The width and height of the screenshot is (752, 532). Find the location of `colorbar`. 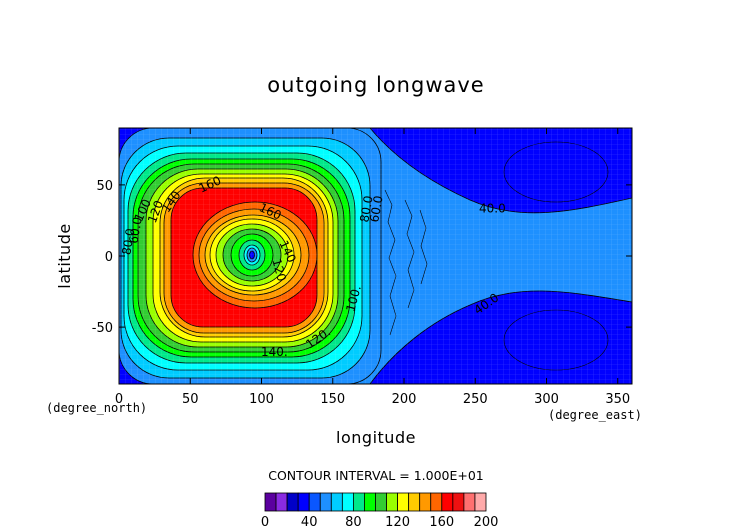

colorbar is located at coordinates (375, 502).